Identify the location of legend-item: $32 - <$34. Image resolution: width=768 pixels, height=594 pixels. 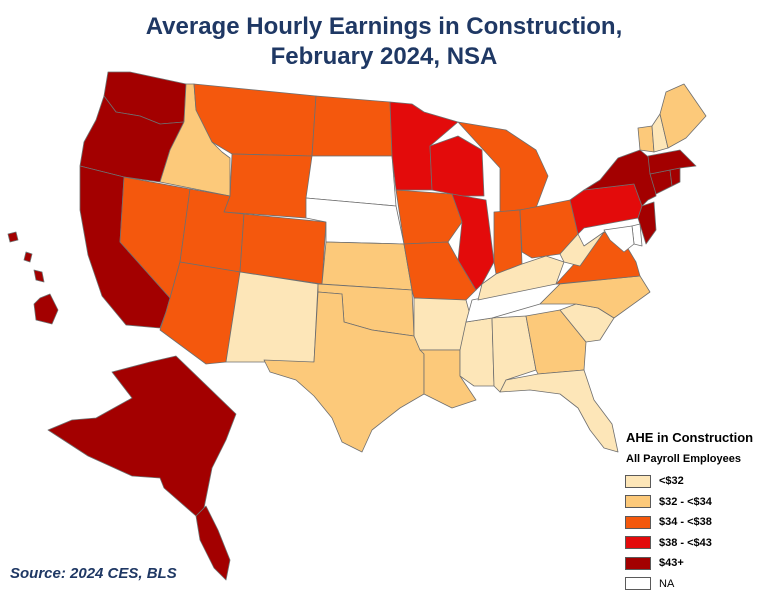
(695, 502).